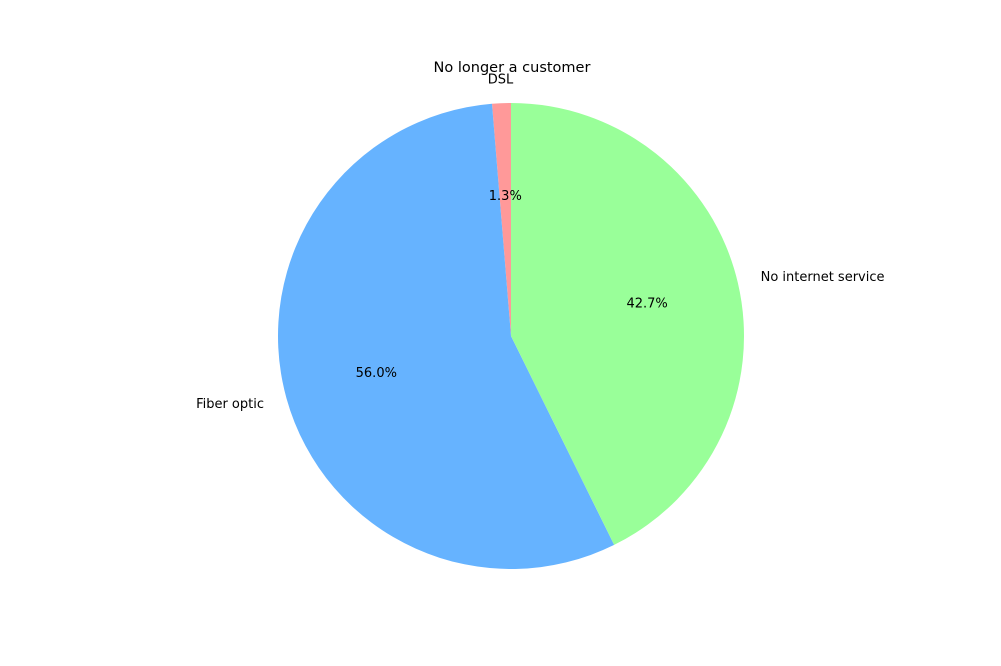 The height and width of the screenshot is (666, 1001). Describe the element at coordinates (646, 304) in the screenshot. I see `pct-label-no-internet-service: 42.7%` at that location.